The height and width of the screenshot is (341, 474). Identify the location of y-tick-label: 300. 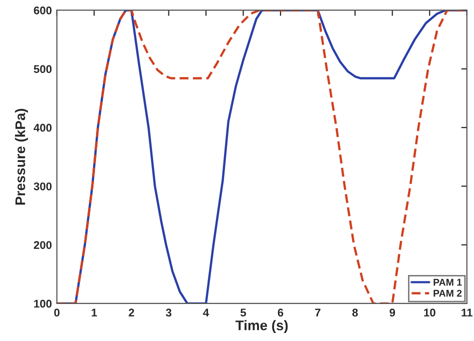
(43, 186).